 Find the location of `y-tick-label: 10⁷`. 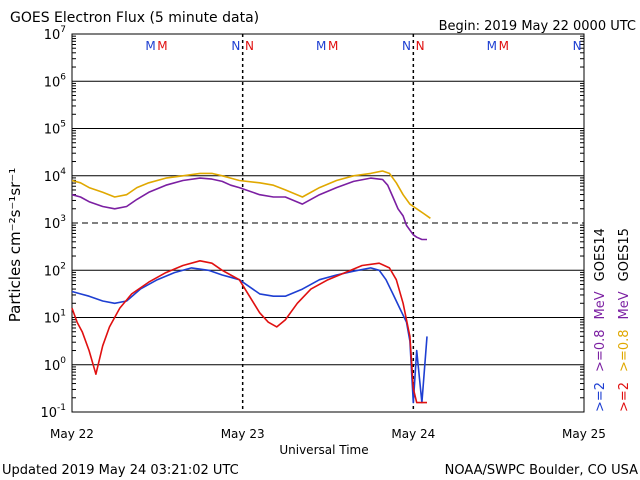

y-tick-label: 10⁷ is located at coordinates (55, 34).